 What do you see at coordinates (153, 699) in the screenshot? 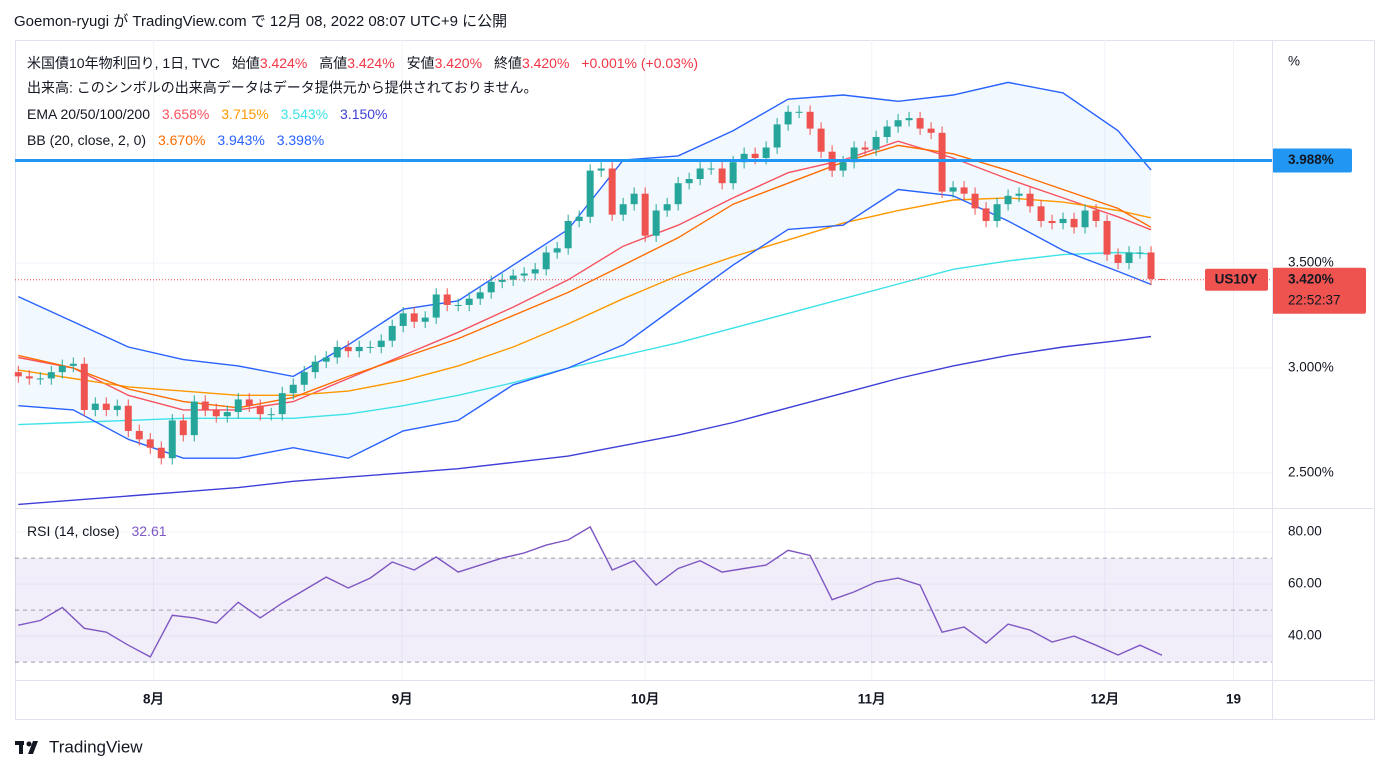
I see `x-tick-label: 8月` at bounding box center [153, 699].